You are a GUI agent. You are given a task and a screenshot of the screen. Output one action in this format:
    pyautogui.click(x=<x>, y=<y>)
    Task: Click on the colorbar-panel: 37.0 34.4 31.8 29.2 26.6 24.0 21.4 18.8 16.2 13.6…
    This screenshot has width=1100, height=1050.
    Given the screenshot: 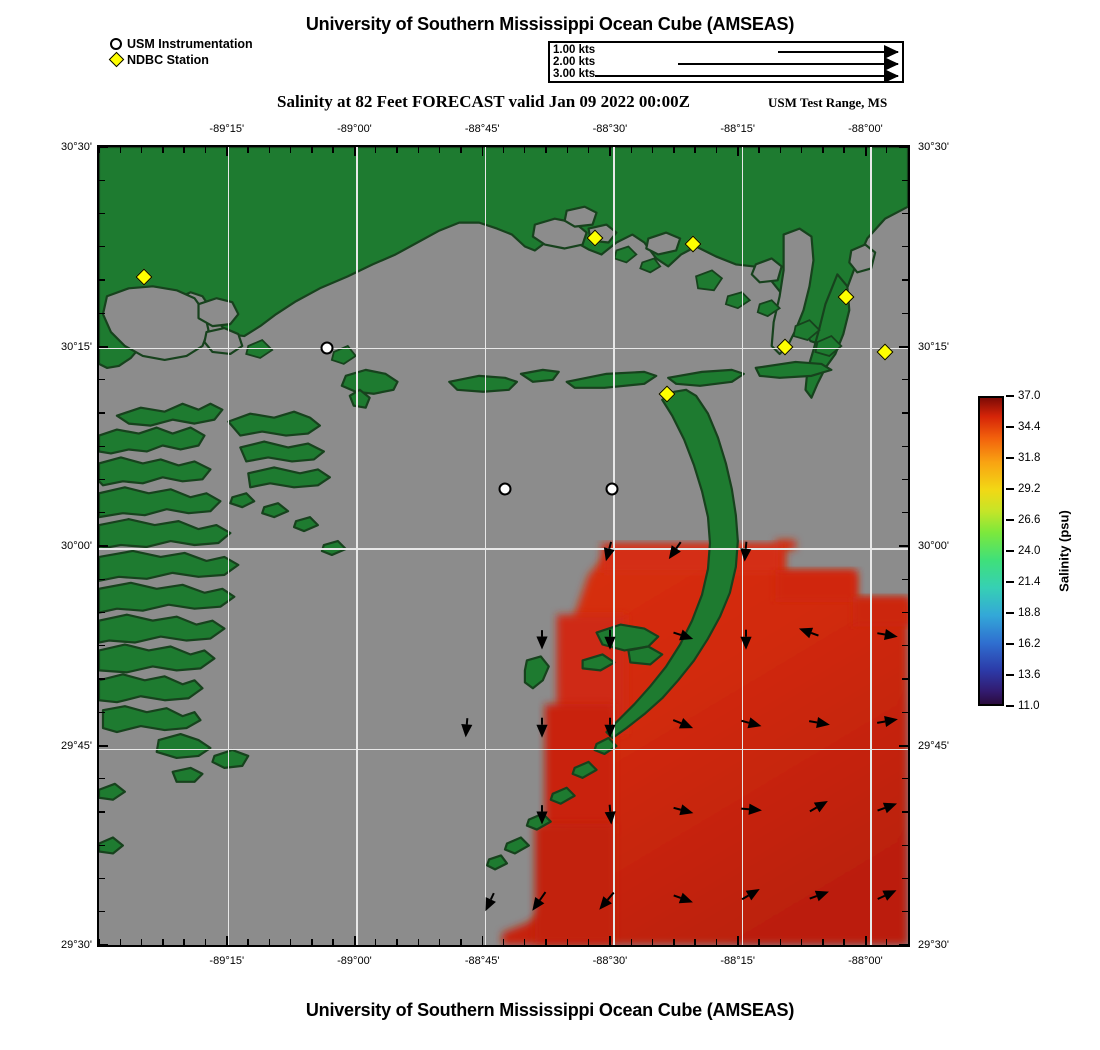 What is the action you would take?
    pyautogui.click(x=1038, y=551)
    